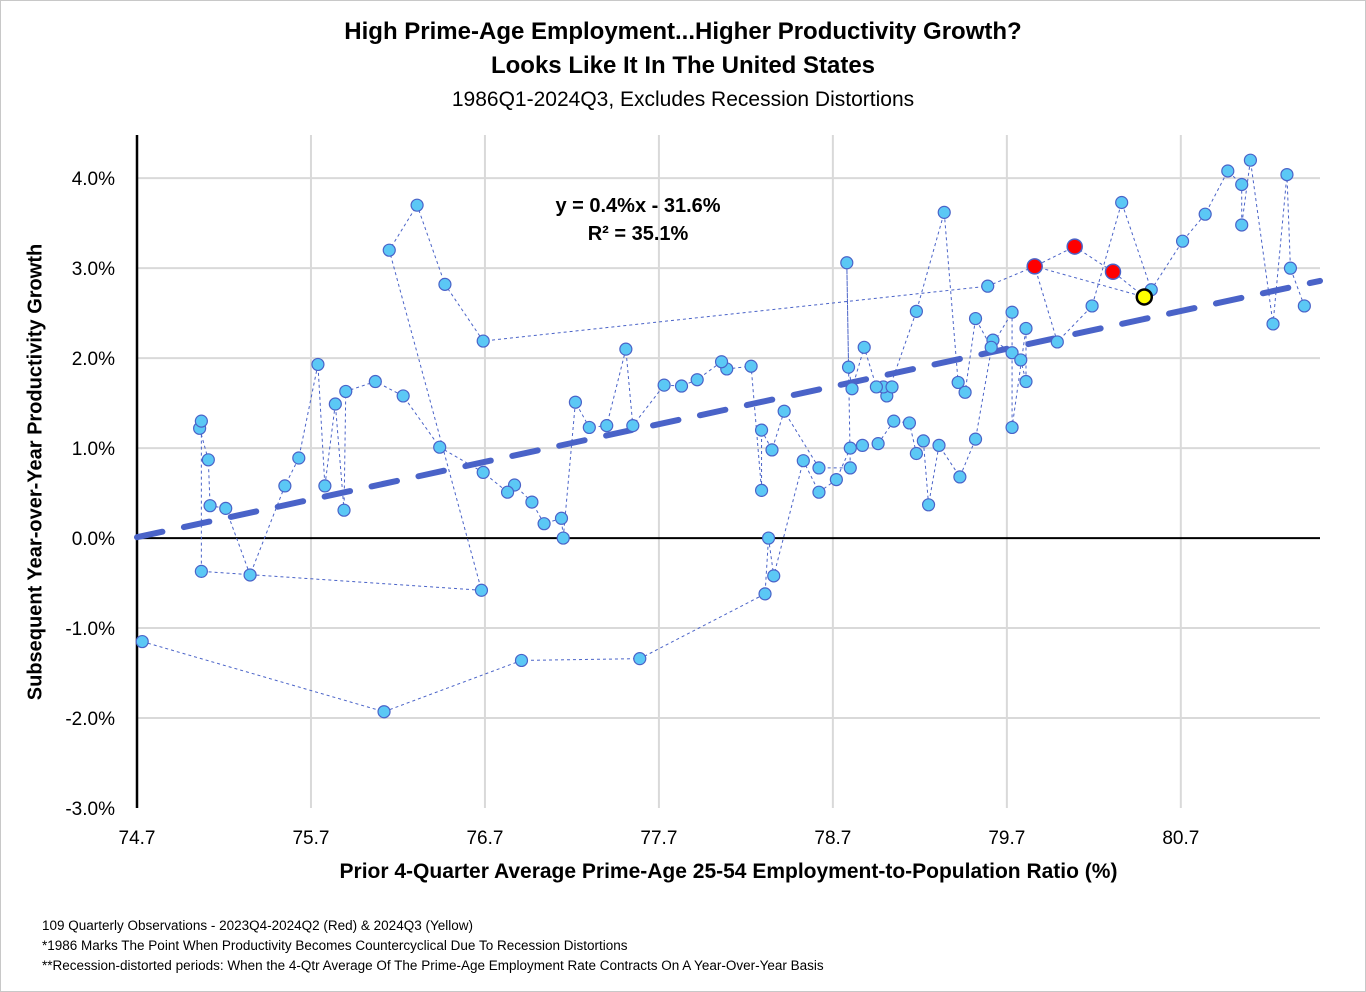  What do you see at coordinates (90, 719) in the screenshot?
I see `y-tick-label: -2.0%` at bounding box center [90, 719].